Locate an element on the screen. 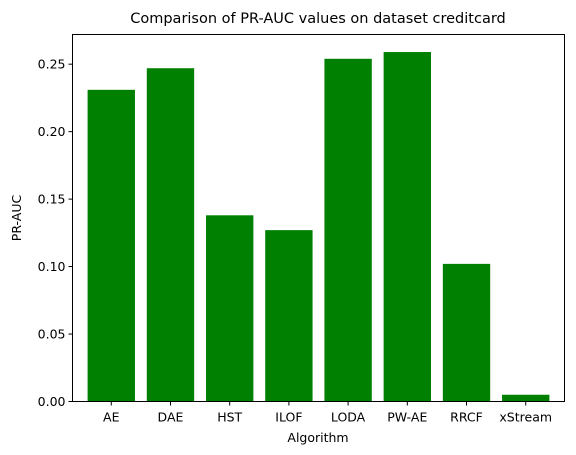 Image resolution: width=576 pixels, height=455 pixels. bar-ae is located at coordinates (111, 245).